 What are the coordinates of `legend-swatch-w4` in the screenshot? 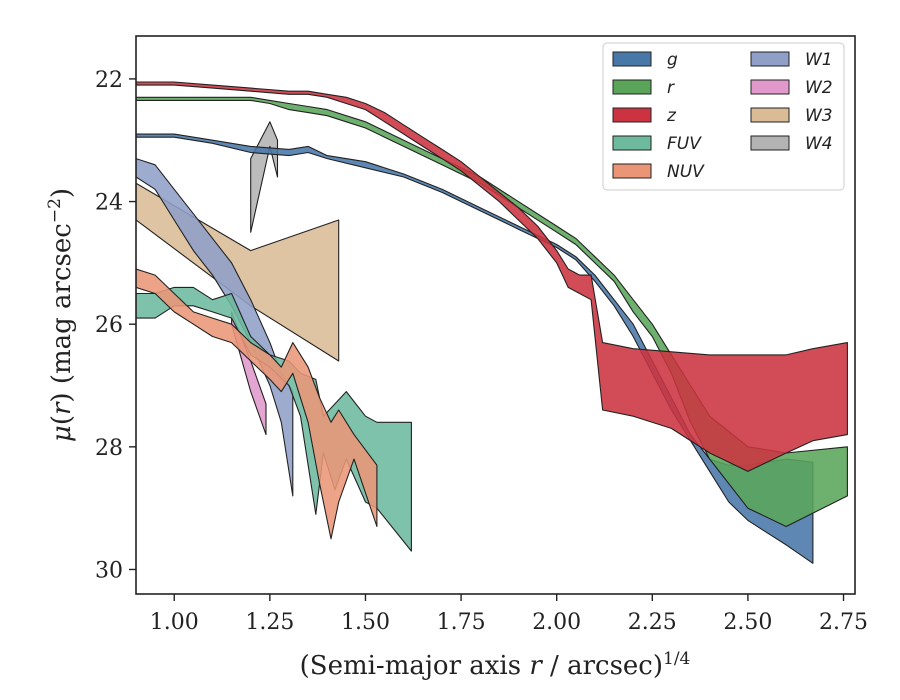 It's located at (770, 143).